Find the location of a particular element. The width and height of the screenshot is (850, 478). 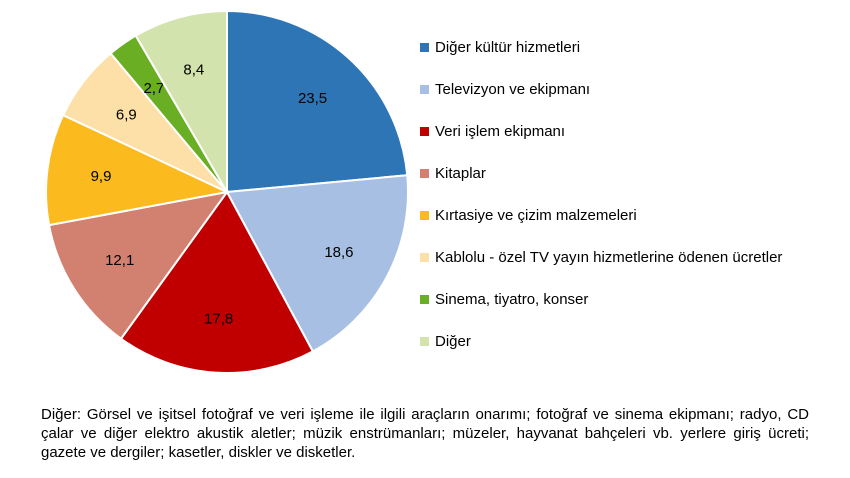

data-label: 18,6 is located at coordinates (338, 252).